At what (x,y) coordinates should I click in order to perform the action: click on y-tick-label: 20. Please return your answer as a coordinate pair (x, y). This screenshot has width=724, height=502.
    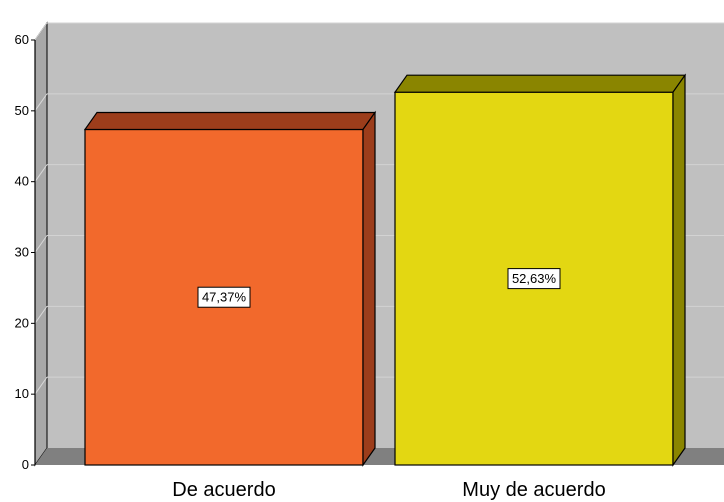
    Looking at the image, I should click on (22, 322).